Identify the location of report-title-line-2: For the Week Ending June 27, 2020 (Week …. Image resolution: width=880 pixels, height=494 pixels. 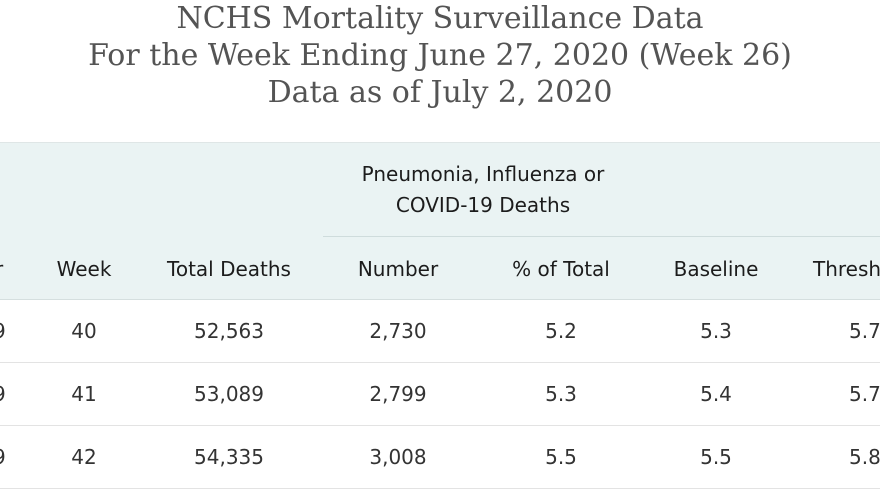
(440, 55).